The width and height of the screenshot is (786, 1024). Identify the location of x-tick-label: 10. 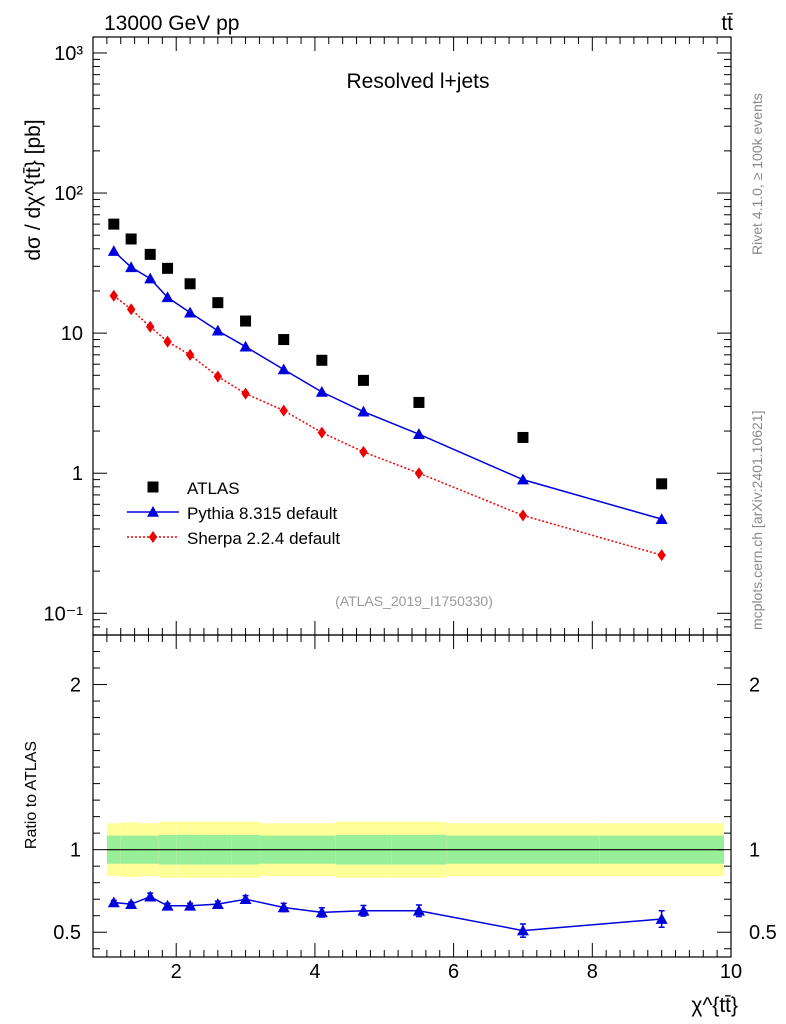
(731, 972).